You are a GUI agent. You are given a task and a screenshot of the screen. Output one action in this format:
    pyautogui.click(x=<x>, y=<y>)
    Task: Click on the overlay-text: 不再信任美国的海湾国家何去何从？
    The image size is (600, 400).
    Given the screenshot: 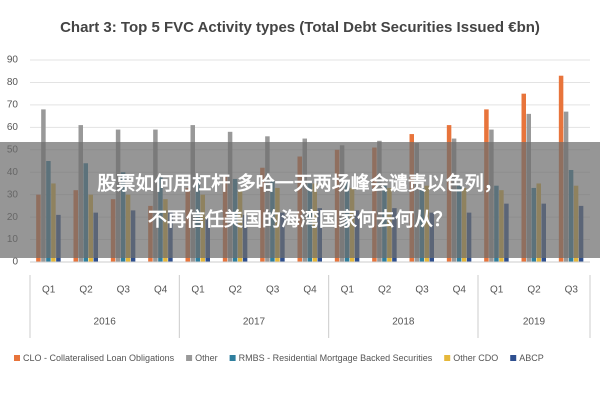 What is the action you would take?
    pyautogui.click(x=300, y=219)
    